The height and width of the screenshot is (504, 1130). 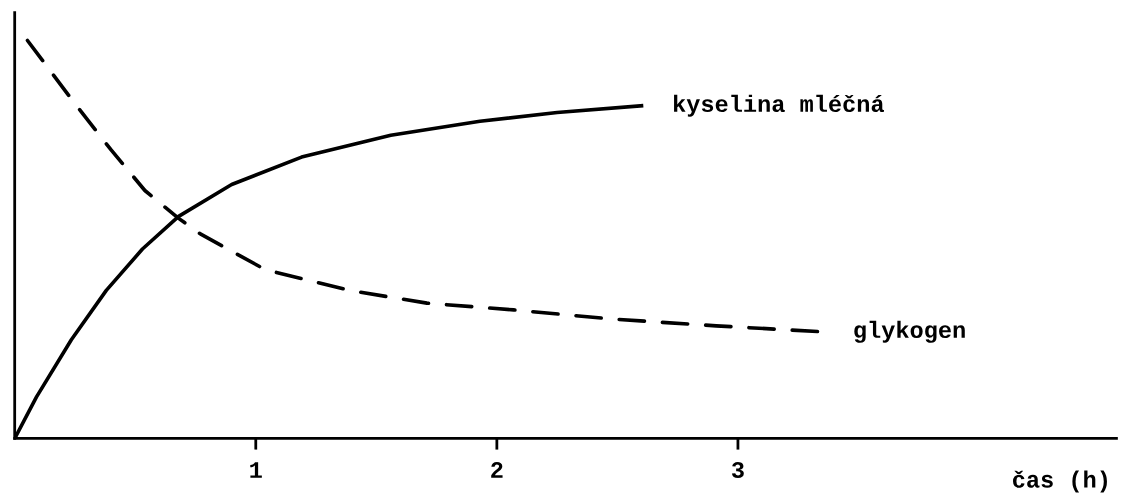 What do you see at coordinates (779, 105) in the screenshot?
I see `series-label: kyselina mléčná` at bounding box center [779, 105].